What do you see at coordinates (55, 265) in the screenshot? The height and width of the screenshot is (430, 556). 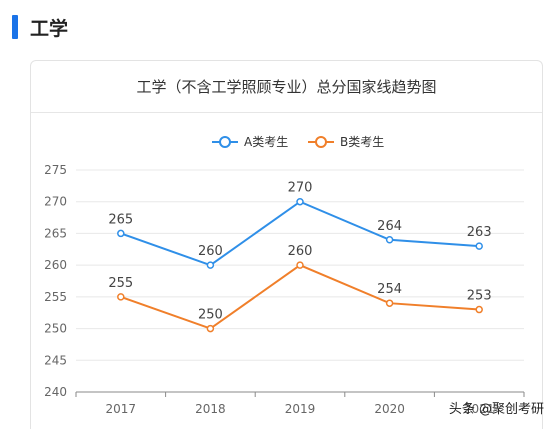 I see `y-tick-label: 260` at bounding box center [55, 265].